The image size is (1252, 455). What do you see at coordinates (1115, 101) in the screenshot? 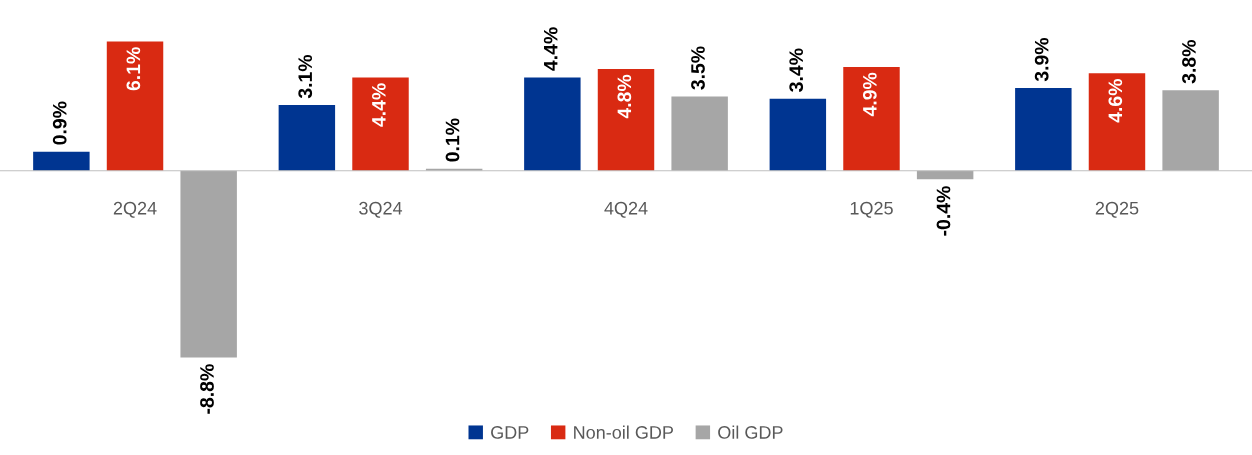
I see `data-label: 4.6%` at bounding box center [1115, 101].